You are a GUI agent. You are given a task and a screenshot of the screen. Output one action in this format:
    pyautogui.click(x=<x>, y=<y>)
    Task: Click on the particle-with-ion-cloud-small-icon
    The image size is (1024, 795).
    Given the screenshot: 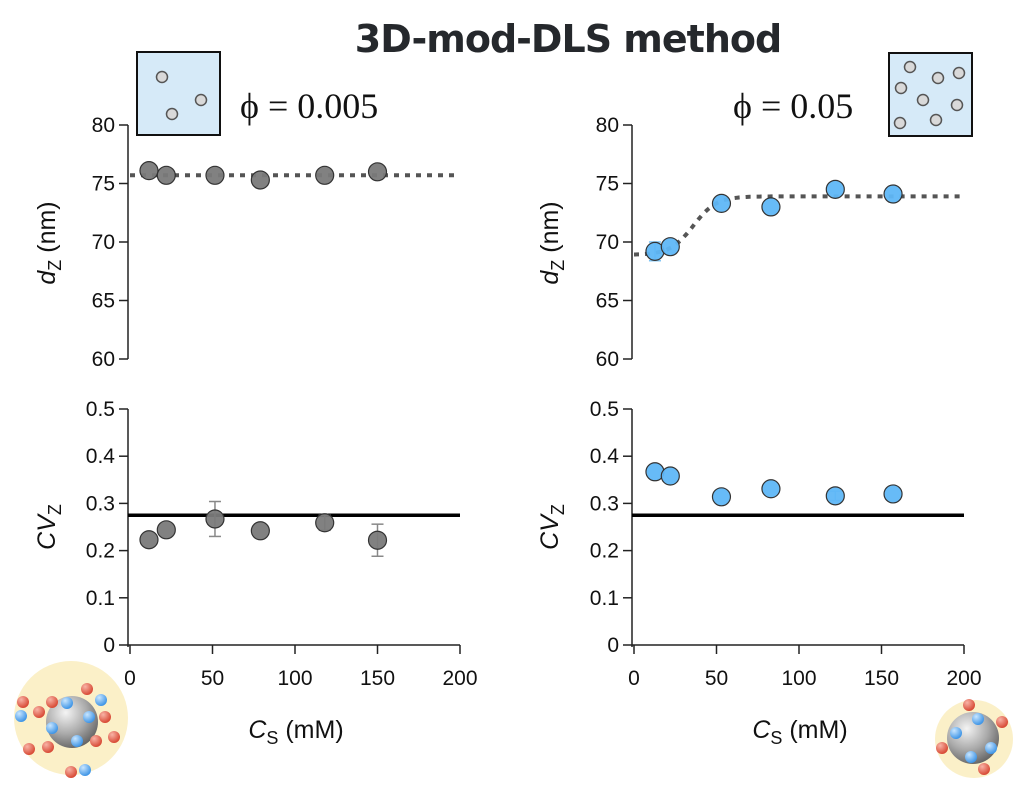 What is the action you would take?
    pyautogui.click(x=974, y=738)
    